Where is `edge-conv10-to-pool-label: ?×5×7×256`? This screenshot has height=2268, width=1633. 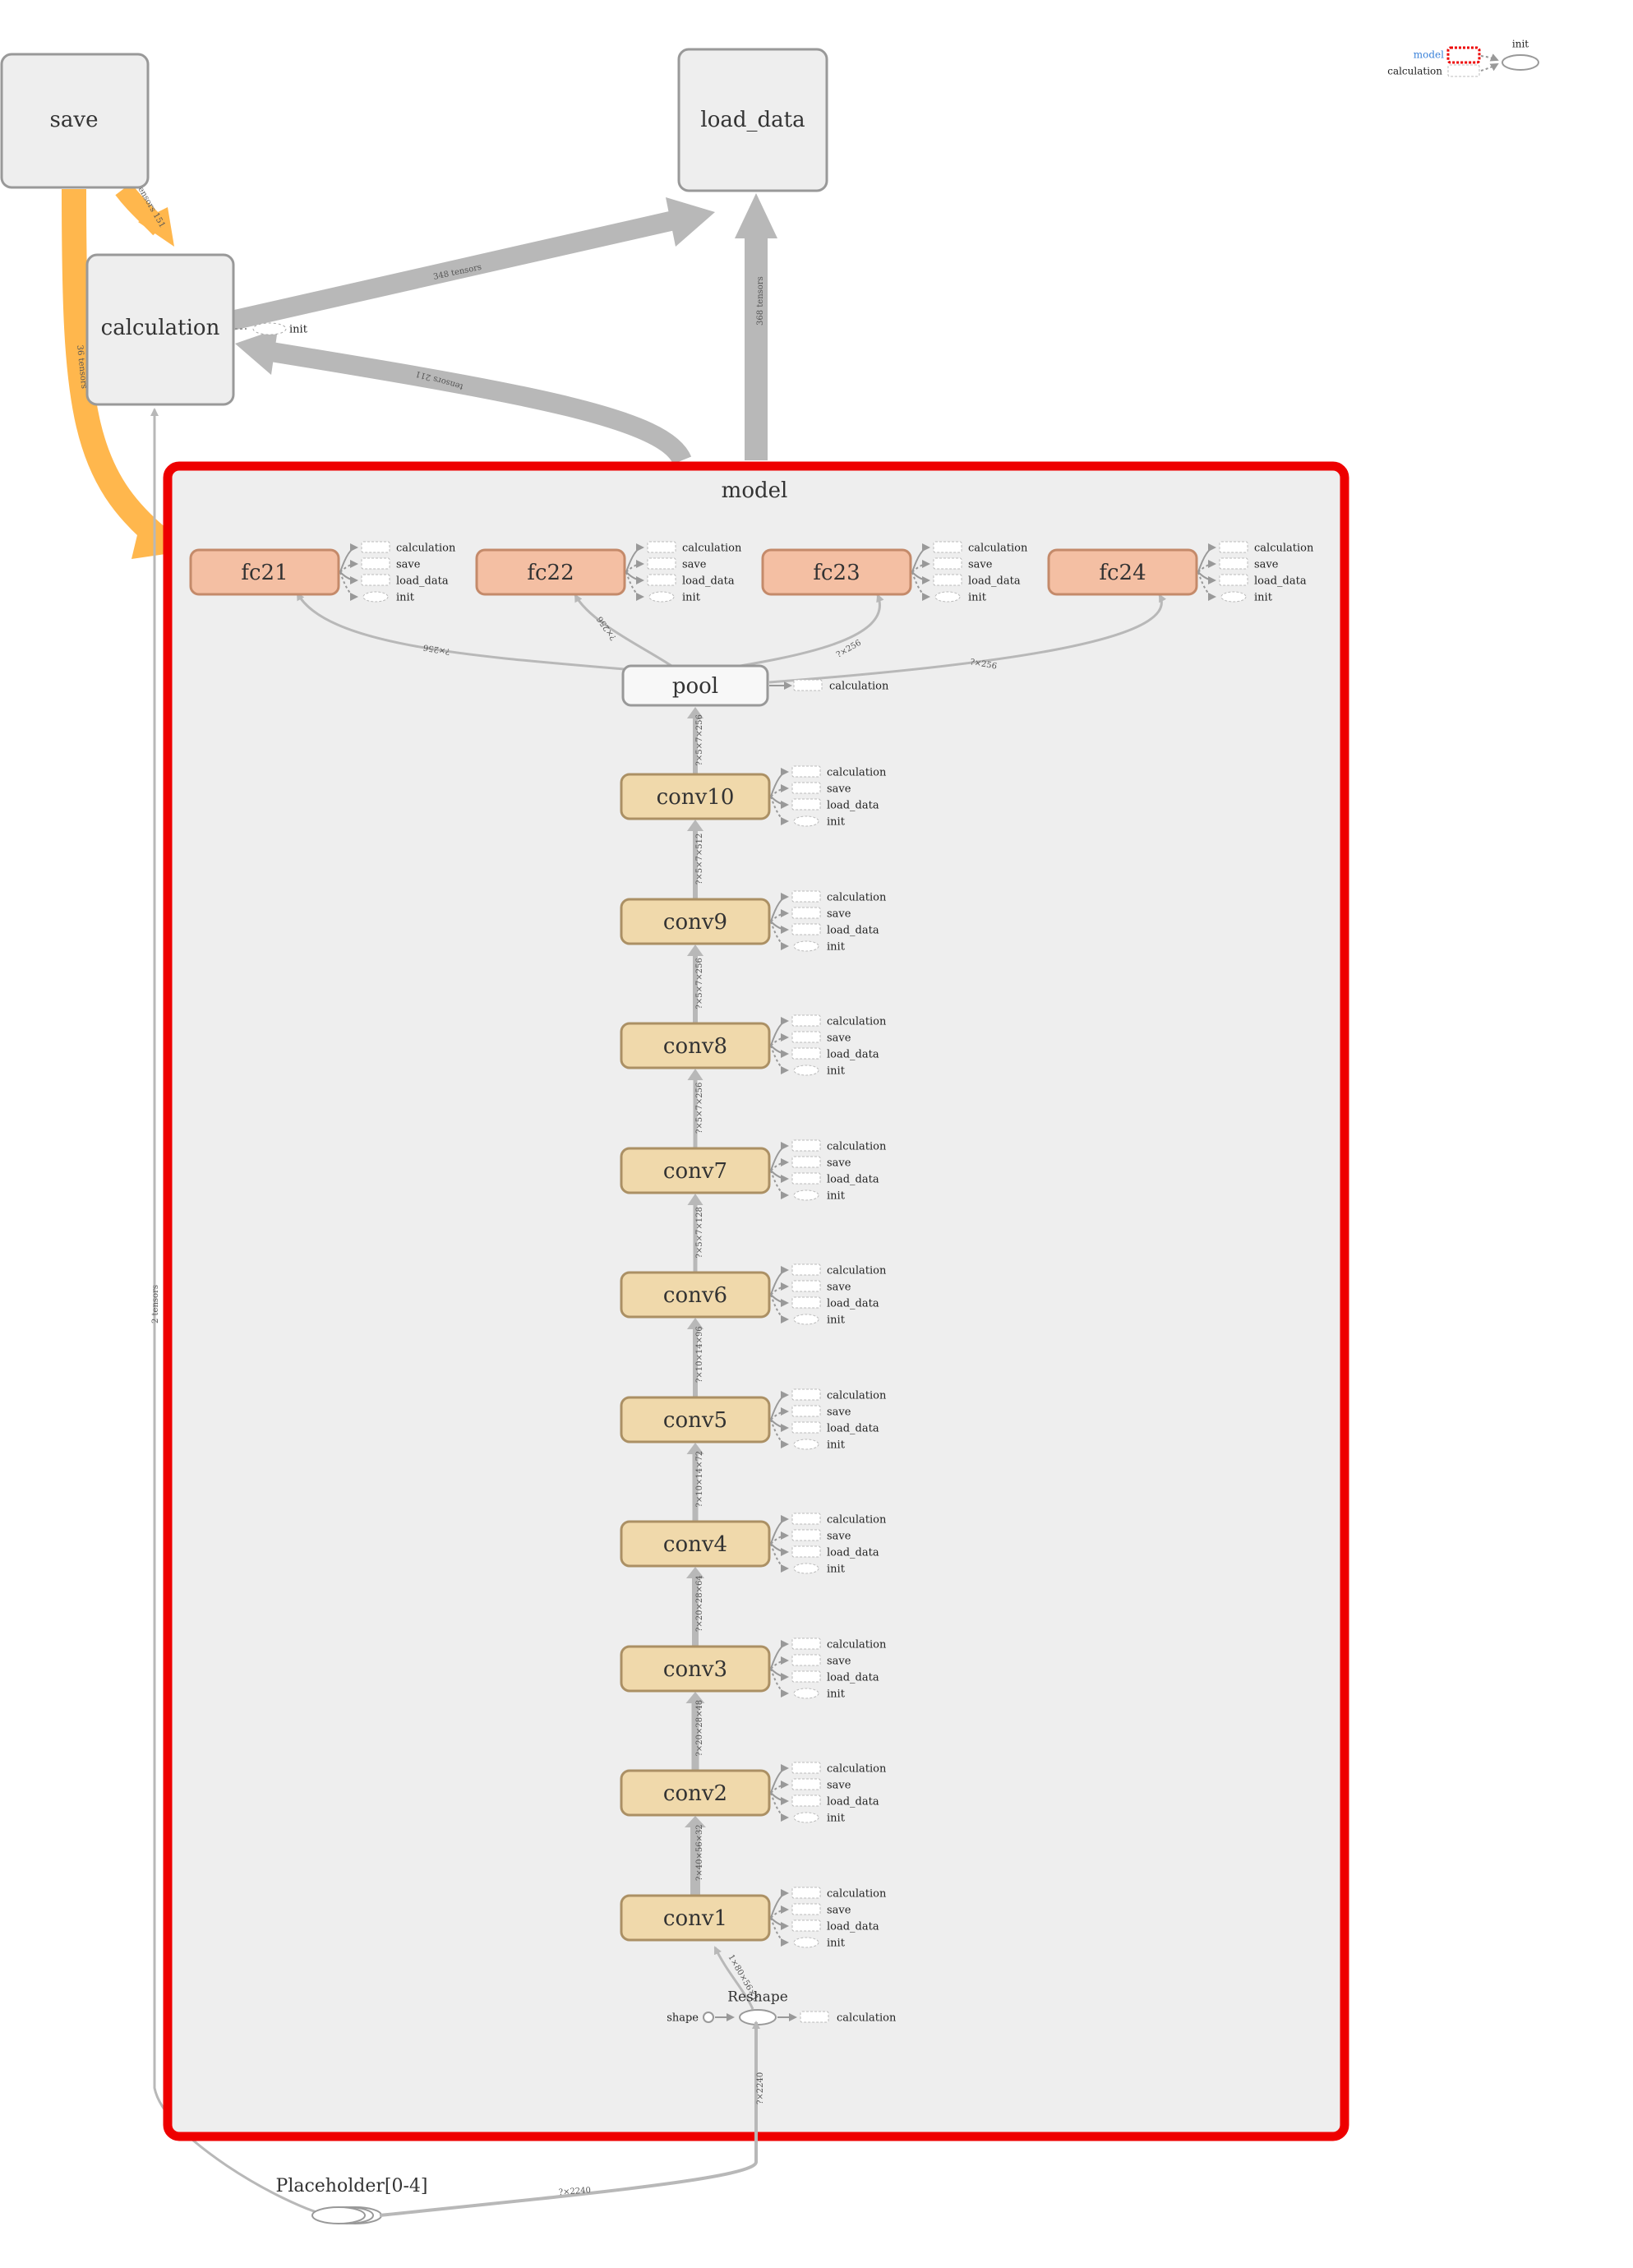
edge-conv10-to-pool-label: ?×5×7×256 is located at coordinates (699, 739).